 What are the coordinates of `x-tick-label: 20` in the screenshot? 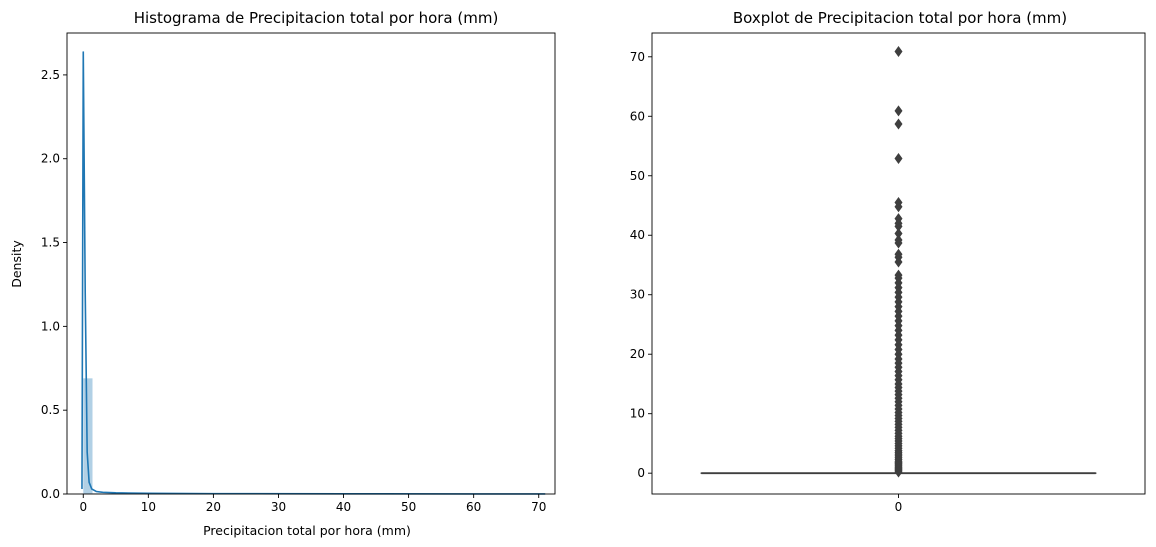 It's located at (213, 507).